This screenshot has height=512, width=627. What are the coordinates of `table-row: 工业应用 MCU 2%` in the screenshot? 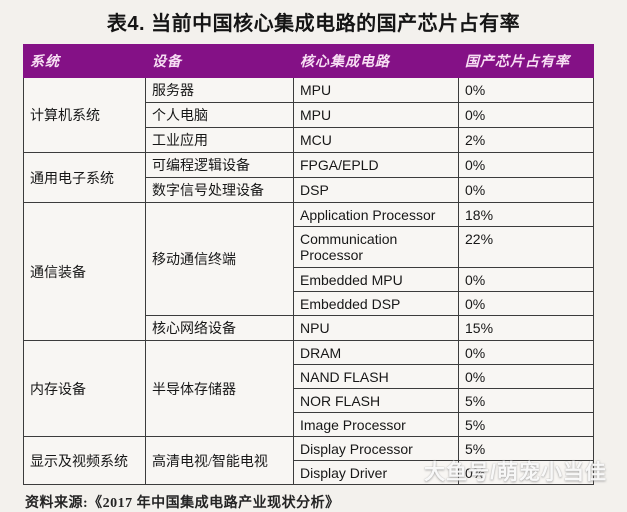 It's located at (309, 140).